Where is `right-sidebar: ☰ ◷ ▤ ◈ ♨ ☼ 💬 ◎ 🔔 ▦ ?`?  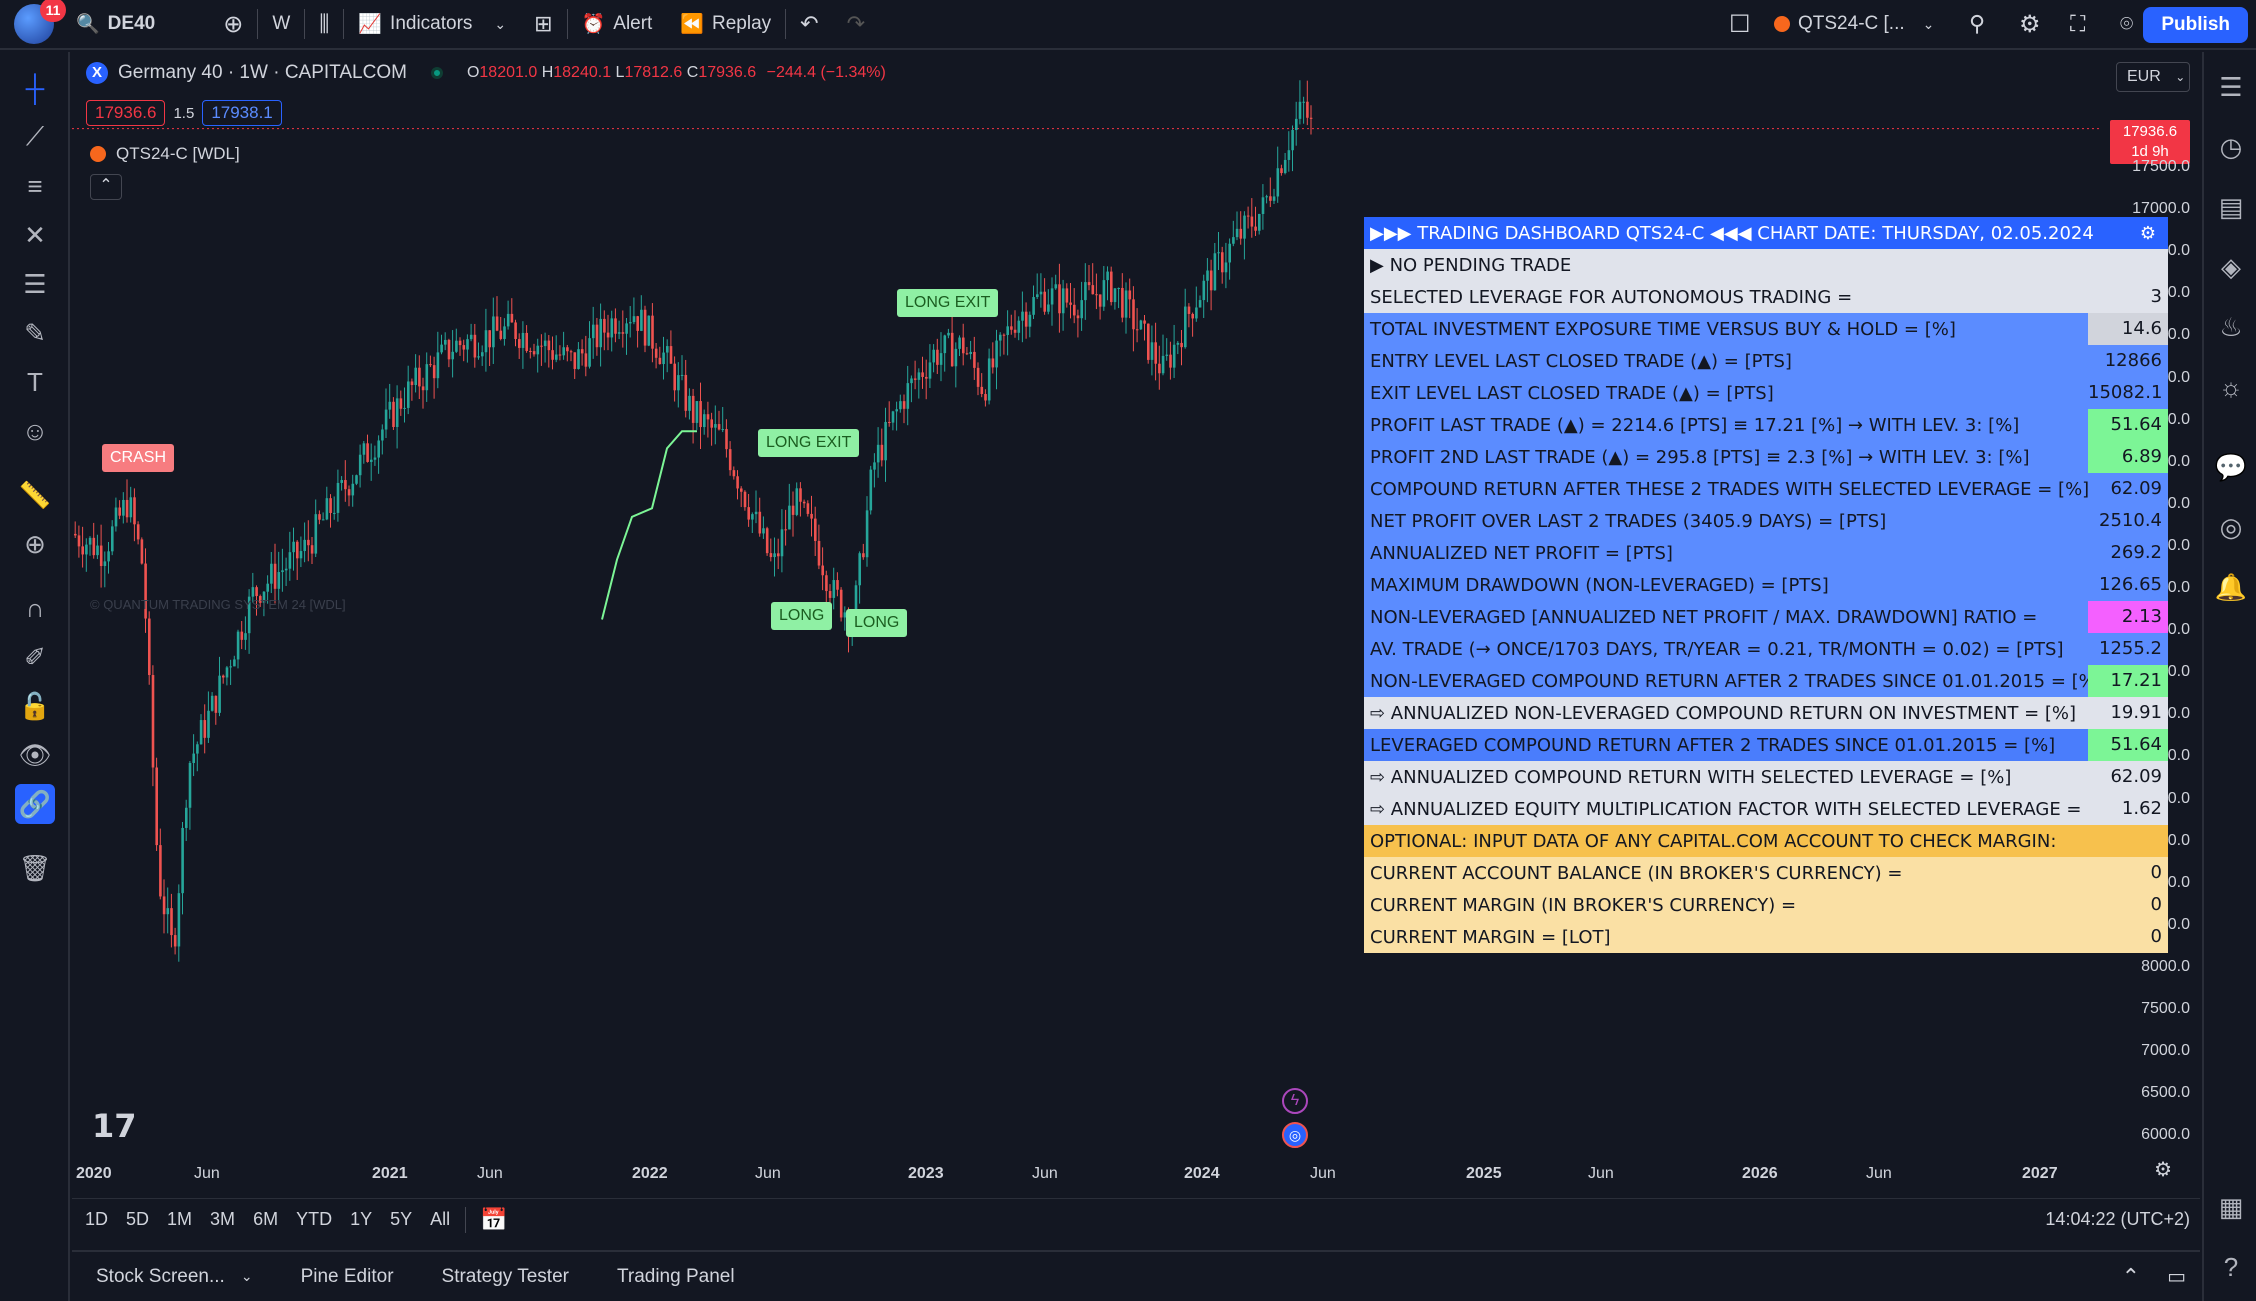 right-sidebar: ☰ ◷ ▤ ◈ ♨ ☼ 💬 ◎ 🔔 ▦ ? is located at coordinates (2229, 676).